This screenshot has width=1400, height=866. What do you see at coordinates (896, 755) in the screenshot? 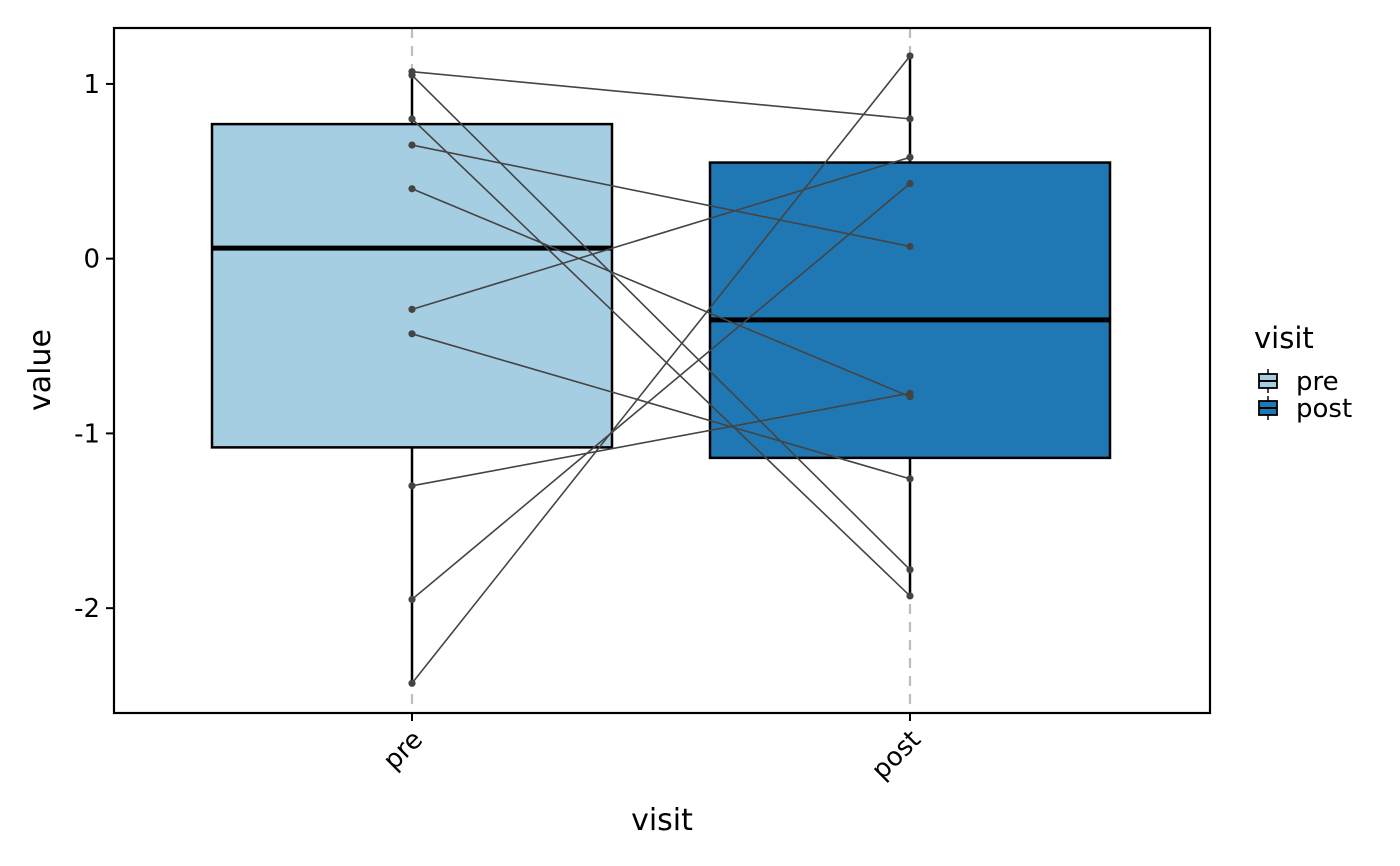
I see `x-tick-label-post: post` at bounding box center [896, 755].